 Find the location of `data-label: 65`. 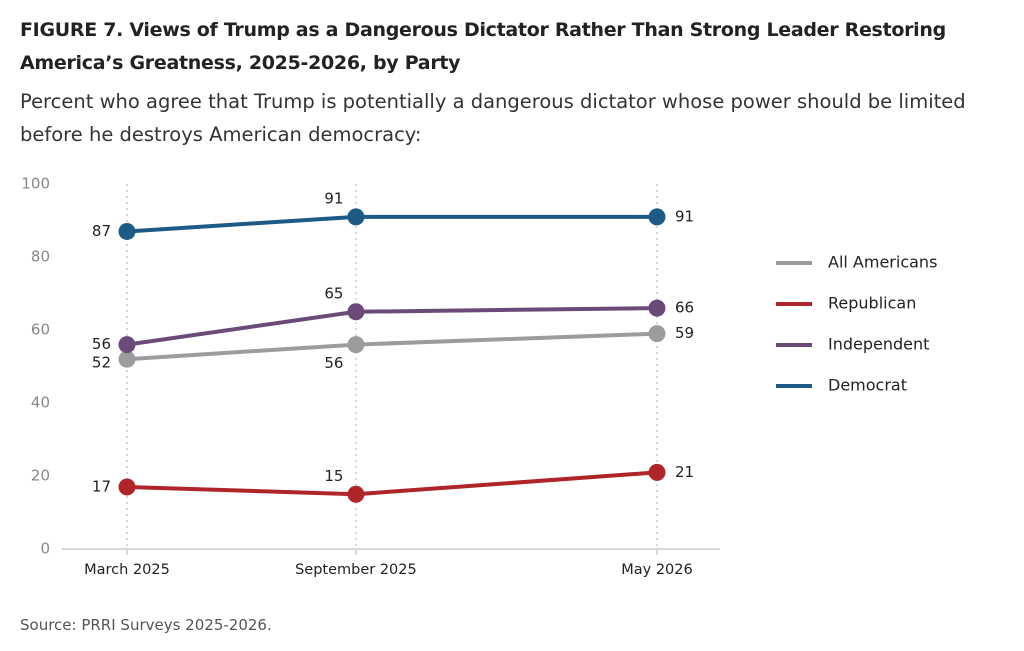

data-label: 65 is located at coordinates (333, 293).